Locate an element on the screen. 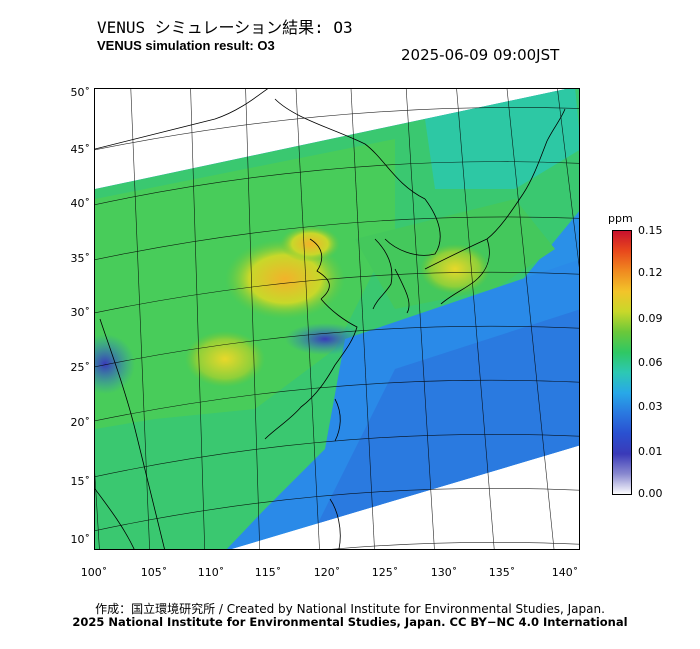 Image resolution: width=700 pixels, height=649 pixels. colorbar-unit: ppm is located at coordinates (620, 218).